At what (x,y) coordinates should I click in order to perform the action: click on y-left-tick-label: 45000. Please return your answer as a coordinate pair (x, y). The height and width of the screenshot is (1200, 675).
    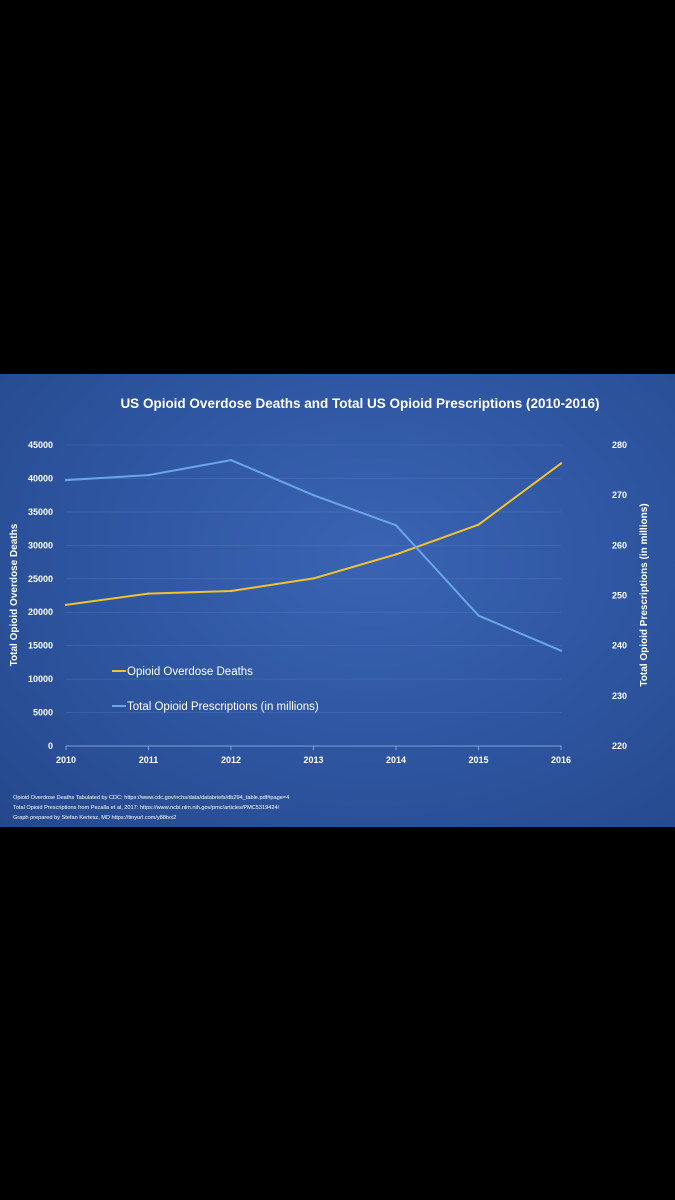
    Looking at the image, I should click on (40, 445).